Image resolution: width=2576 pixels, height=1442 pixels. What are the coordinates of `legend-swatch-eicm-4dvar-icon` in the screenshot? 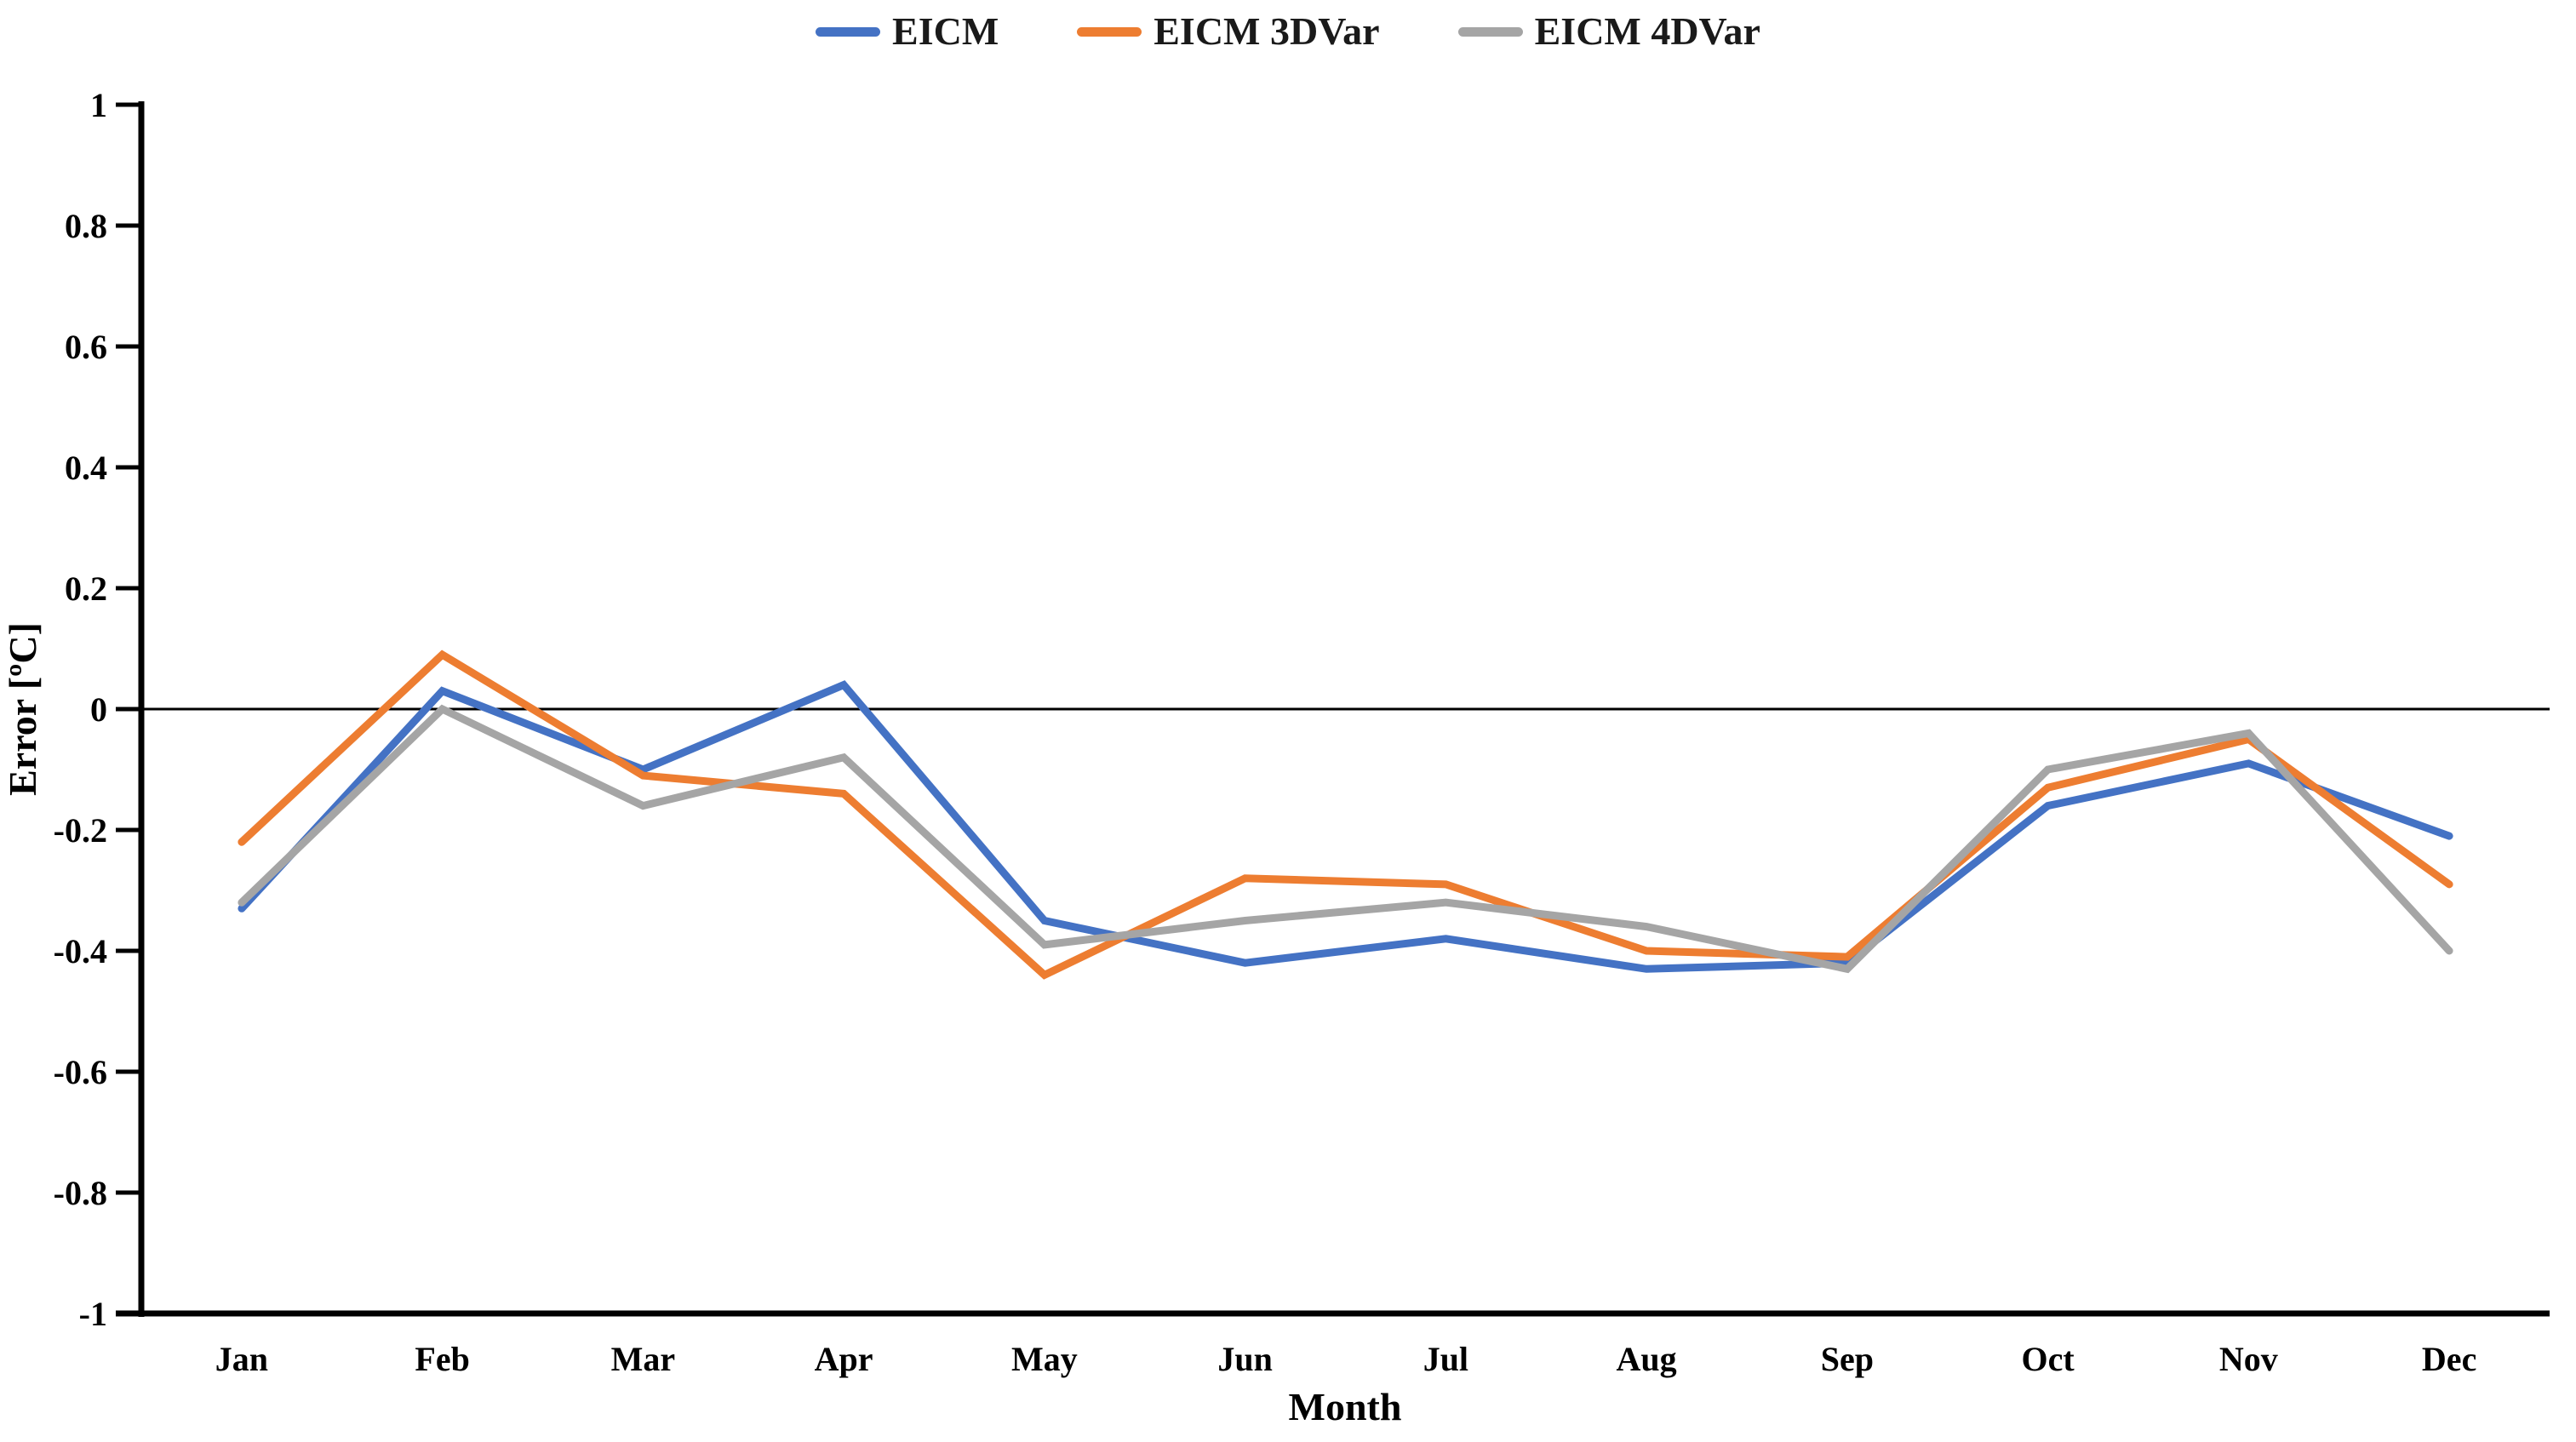 It's located at (1490, 31).